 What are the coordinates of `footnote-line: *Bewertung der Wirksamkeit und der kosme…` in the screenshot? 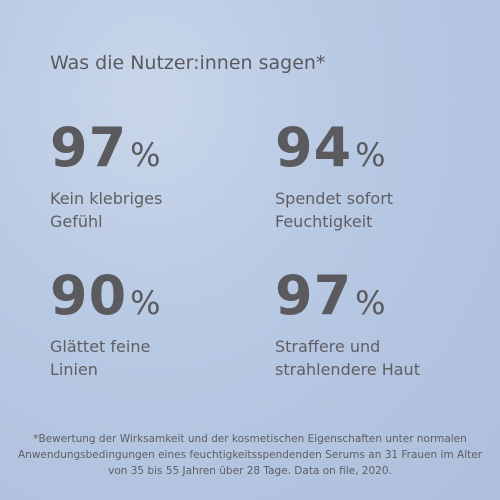 It's located at (250, 439).